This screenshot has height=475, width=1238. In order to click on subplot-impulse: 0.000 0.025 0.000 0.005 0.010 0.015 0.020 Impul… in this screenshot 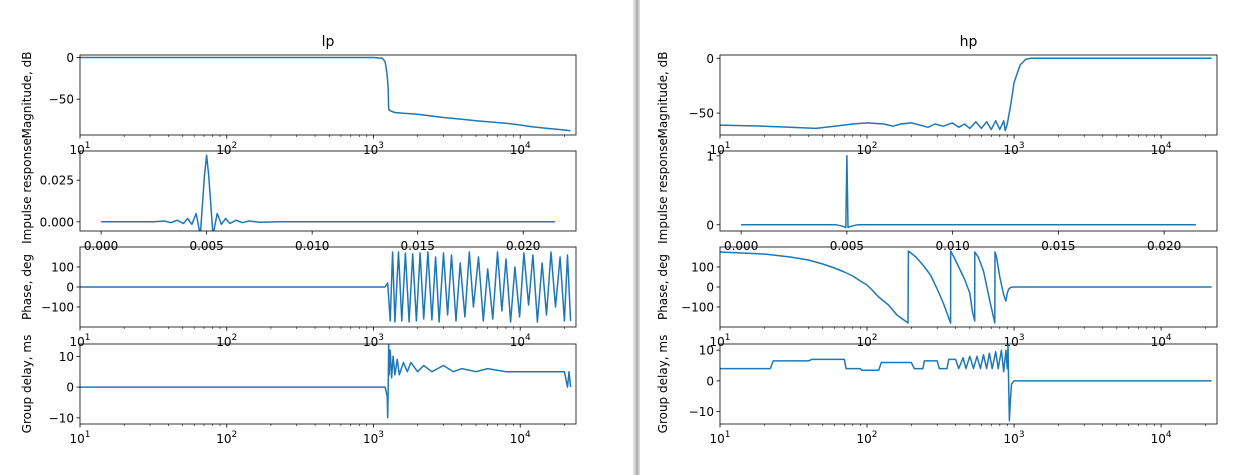, I will do `click(298, 195)`.